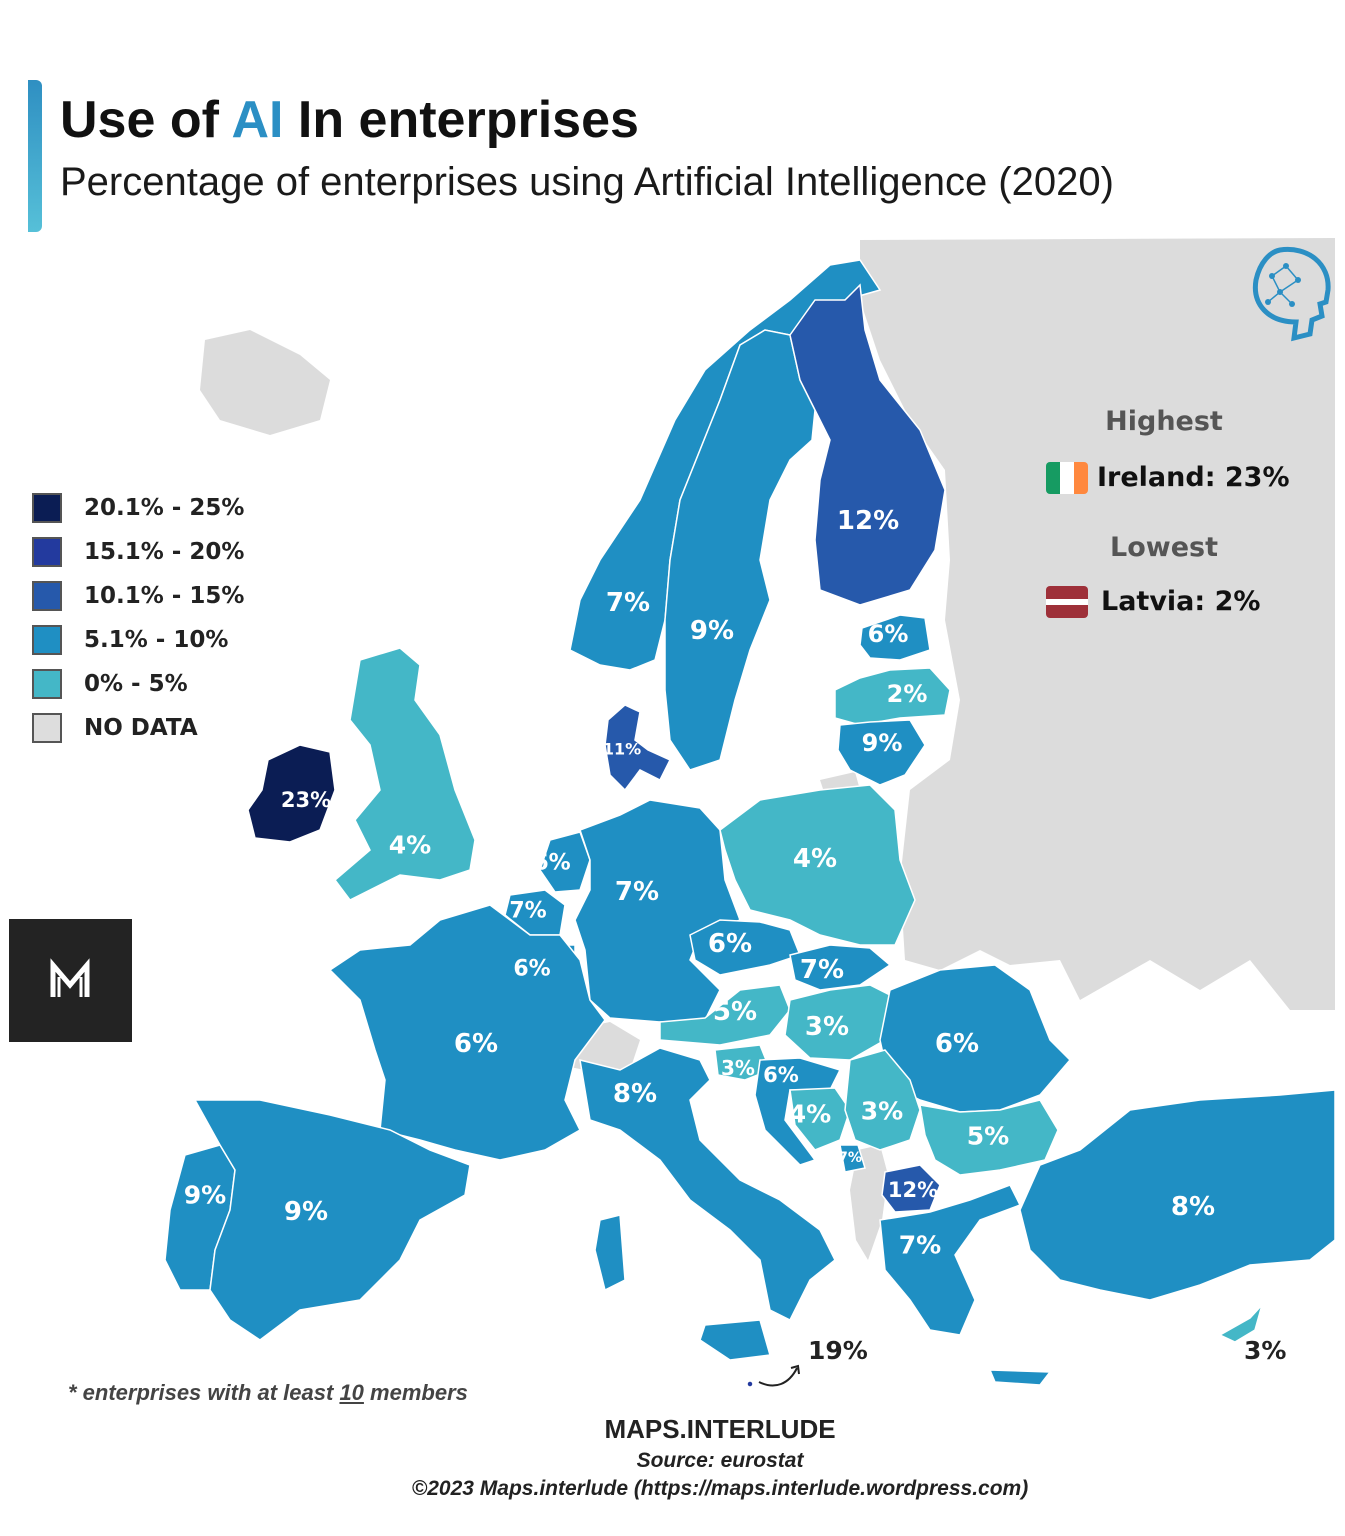  I want to click on country-united-kingdom, so click(404, 774).